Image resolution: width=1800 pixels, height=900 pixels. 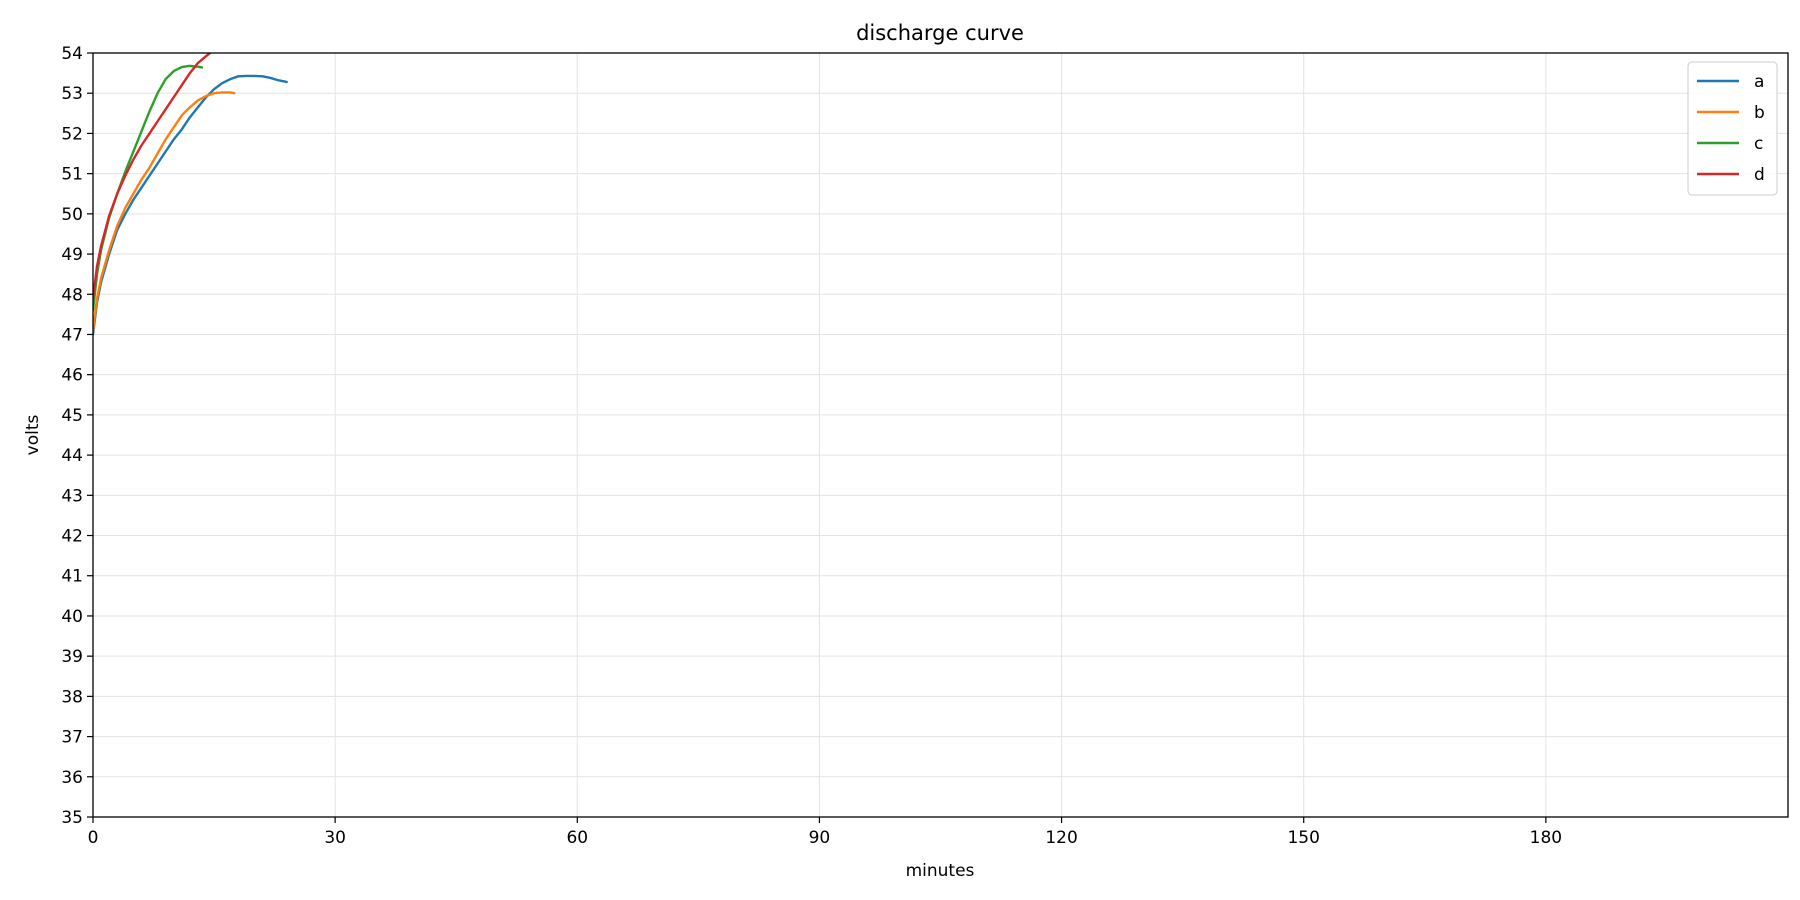 What do you see at coordinates (72, 295) in the screenshot?
I see `y-tick-label: 48` at bounding box center [72, 295].